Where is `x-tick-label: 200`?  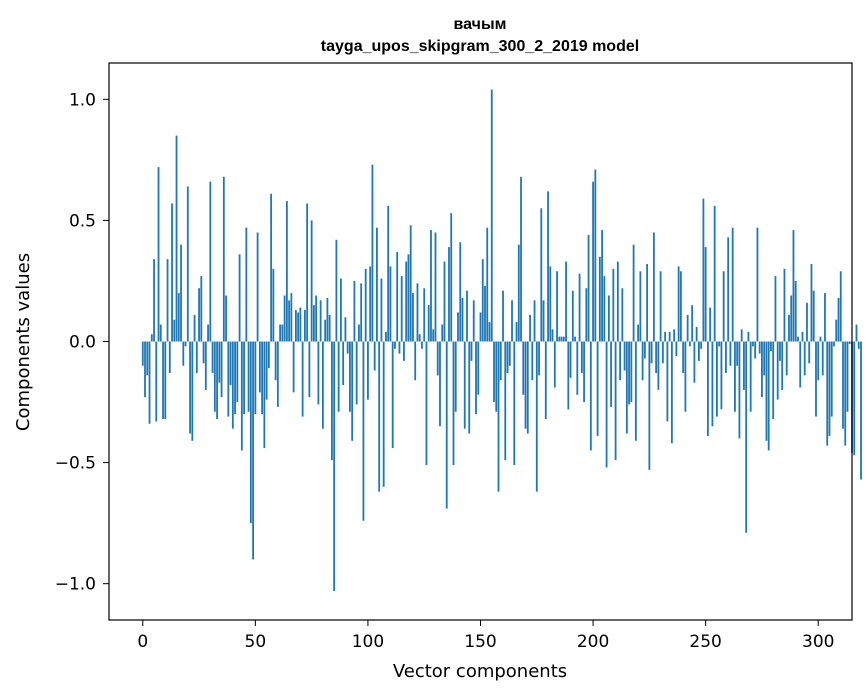
x-tick-label: 200 is located at coordinates (593, 642).